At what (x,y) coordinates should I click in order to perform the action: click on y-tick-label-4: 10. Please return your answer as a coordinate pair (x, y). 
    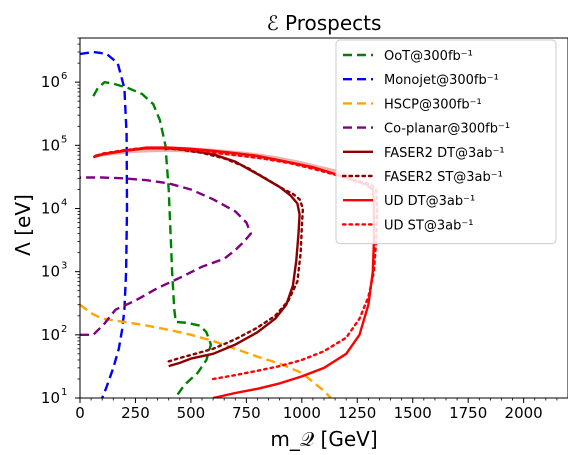
    Looking at the image, I should click on (50, 145).